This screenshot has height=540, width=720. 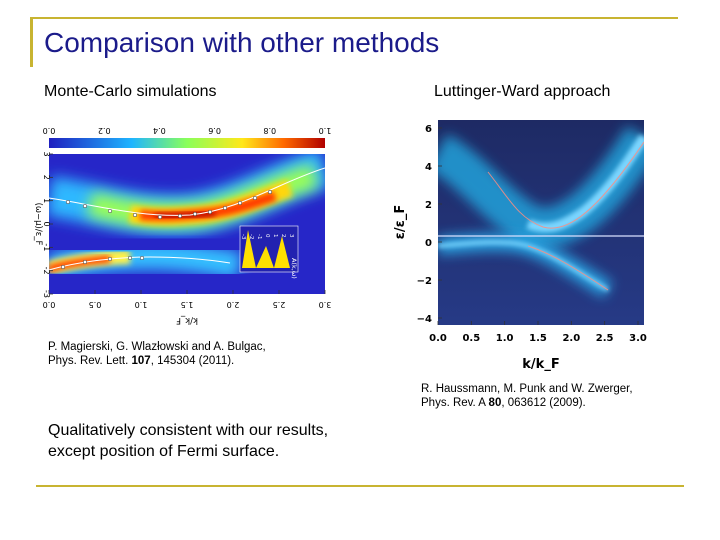 What do you see at coordinates (38, 224) in the screenshot?
I see `y-axis-label: (ω−μ)/ε_F` at bounding box center [38, 224].